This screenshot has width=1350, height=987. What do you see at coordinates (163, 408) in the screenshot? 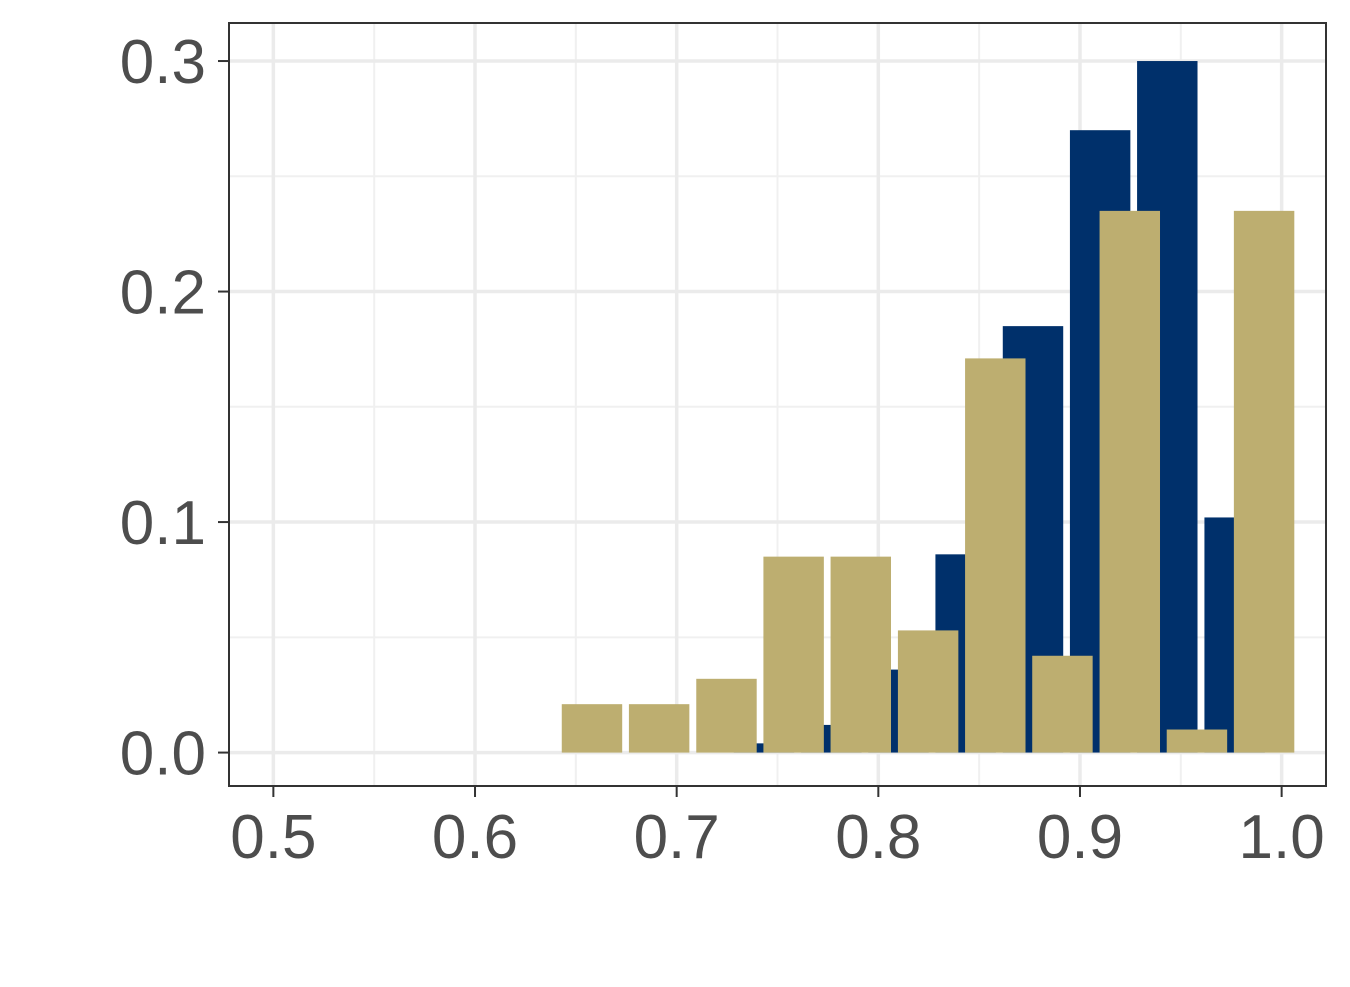
I see `y-axis-tick-labels: 0.0 0.1 0.2 0.3` at bounding box center [163, 408].